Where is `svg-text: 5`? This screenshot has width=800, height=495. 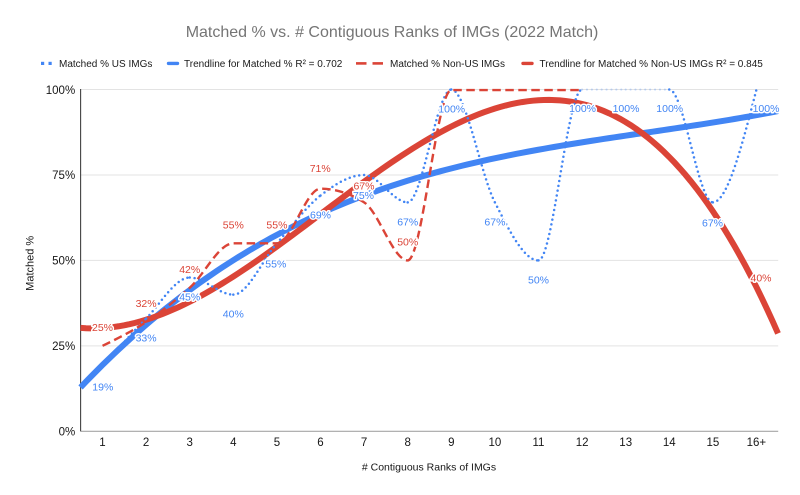
svg-text: 5 is located at coordinates (277, 443).